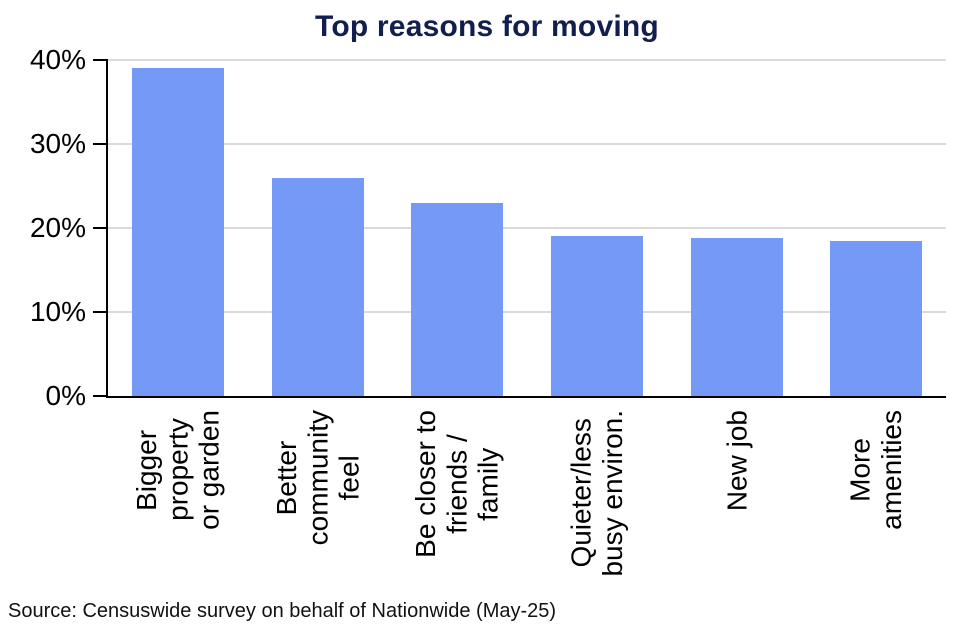  What do you see at coordinates (596, 493) in the screenshot?
I see `x-axis-label: Quieter/less busy environ.` at bounding box center [596, 493].